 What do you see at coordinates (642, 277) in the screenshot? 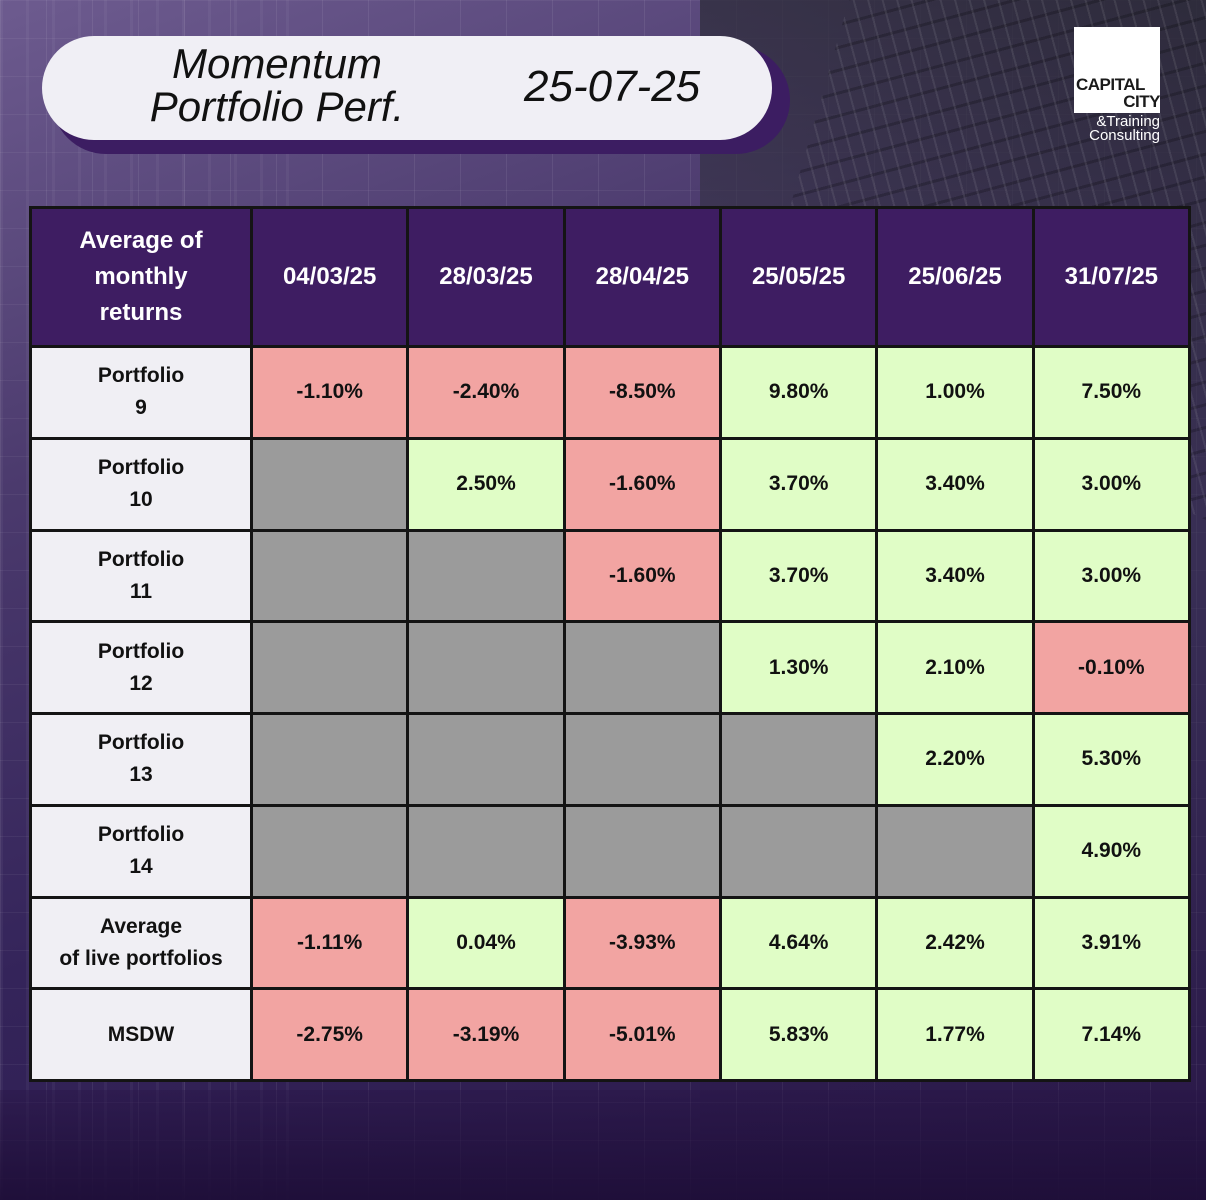
I see `column-header: 28/04/25` at bounding box center [642, 277].